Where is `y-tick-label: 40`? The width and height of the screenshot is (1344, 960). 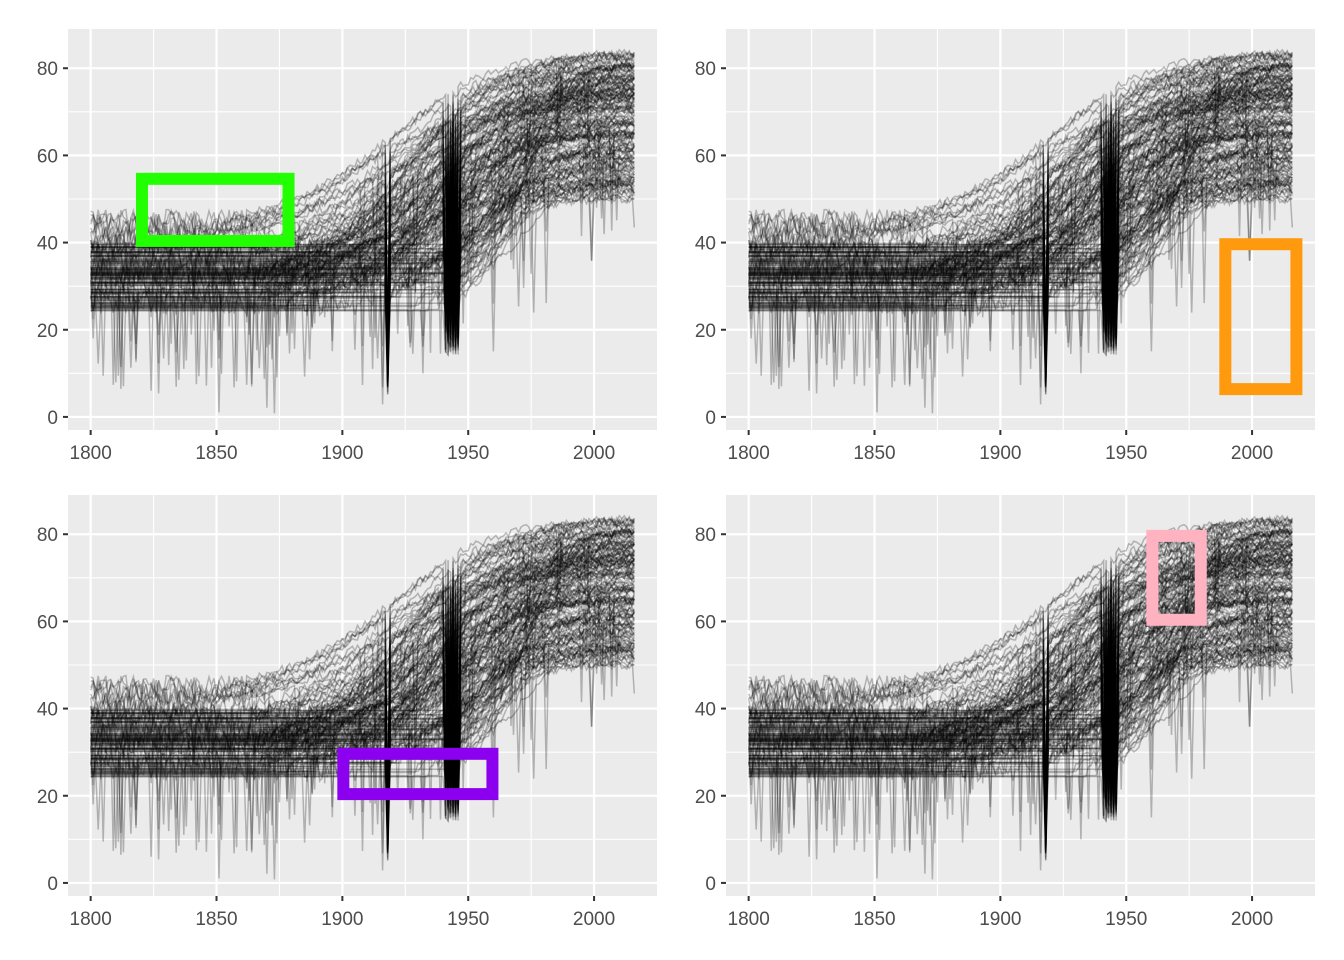
y-tick-label: 40 is located at coordinates (47, 710).